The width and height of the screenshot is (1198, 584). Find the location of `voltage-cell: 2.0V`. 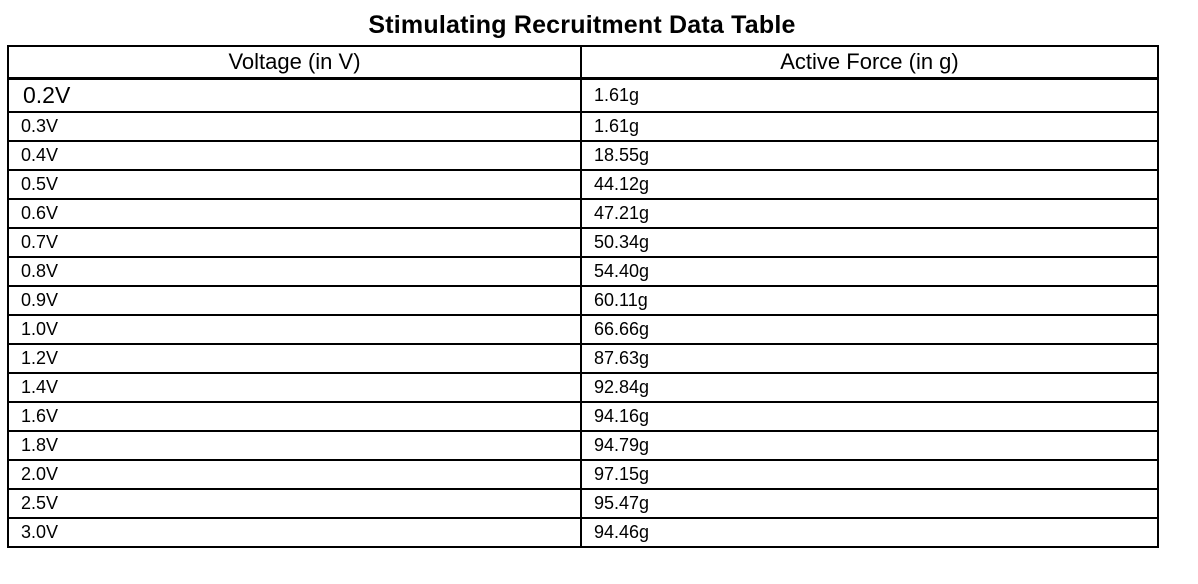

voltage-cell: 2.0V is located at coordinates (294, 474).